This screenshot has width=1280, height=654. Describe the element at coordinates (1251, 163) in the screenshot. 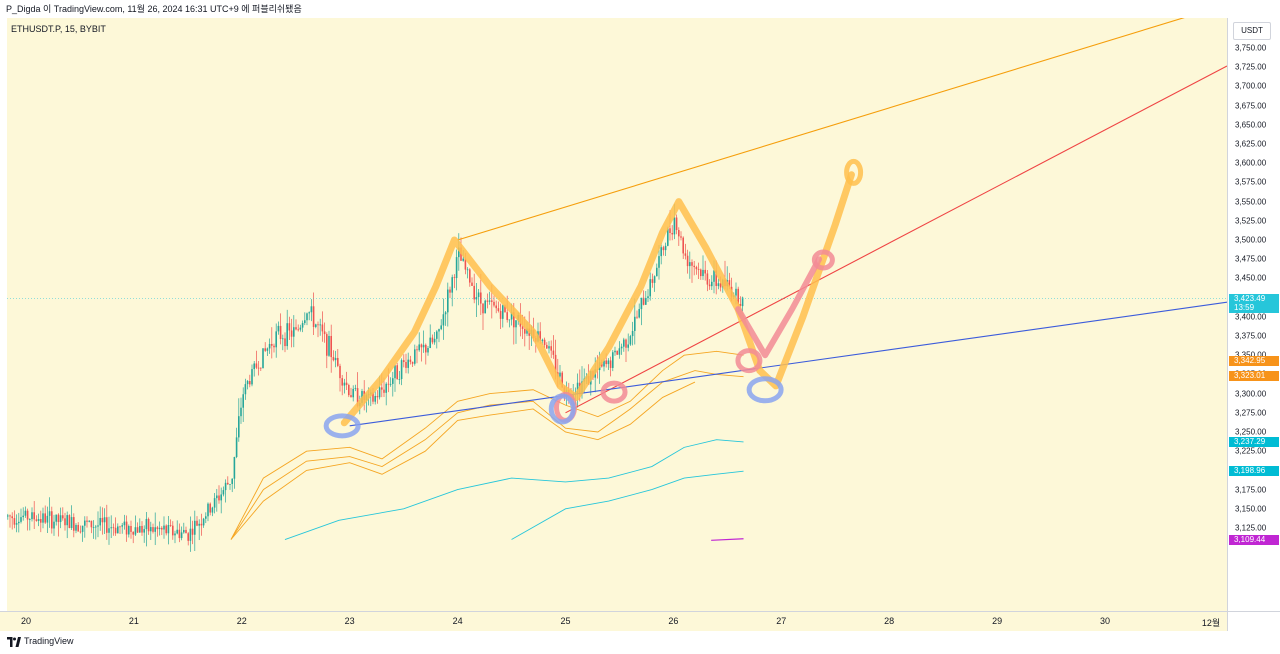

I see `price-tick-label: 3,600.00` at that location.